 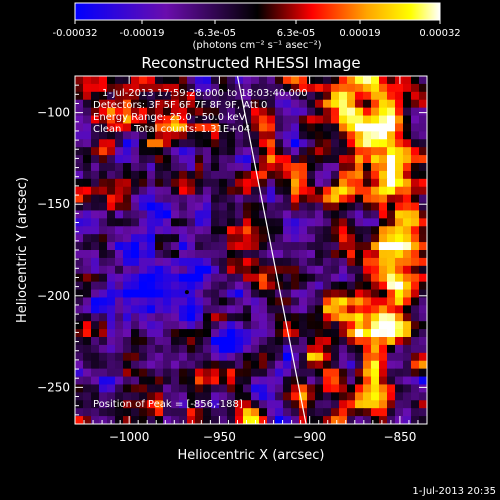 What do you see at coordinates (53, 387) in the screenshot?
I see `y-tick-label: −250` at bounding box center [53, 387].